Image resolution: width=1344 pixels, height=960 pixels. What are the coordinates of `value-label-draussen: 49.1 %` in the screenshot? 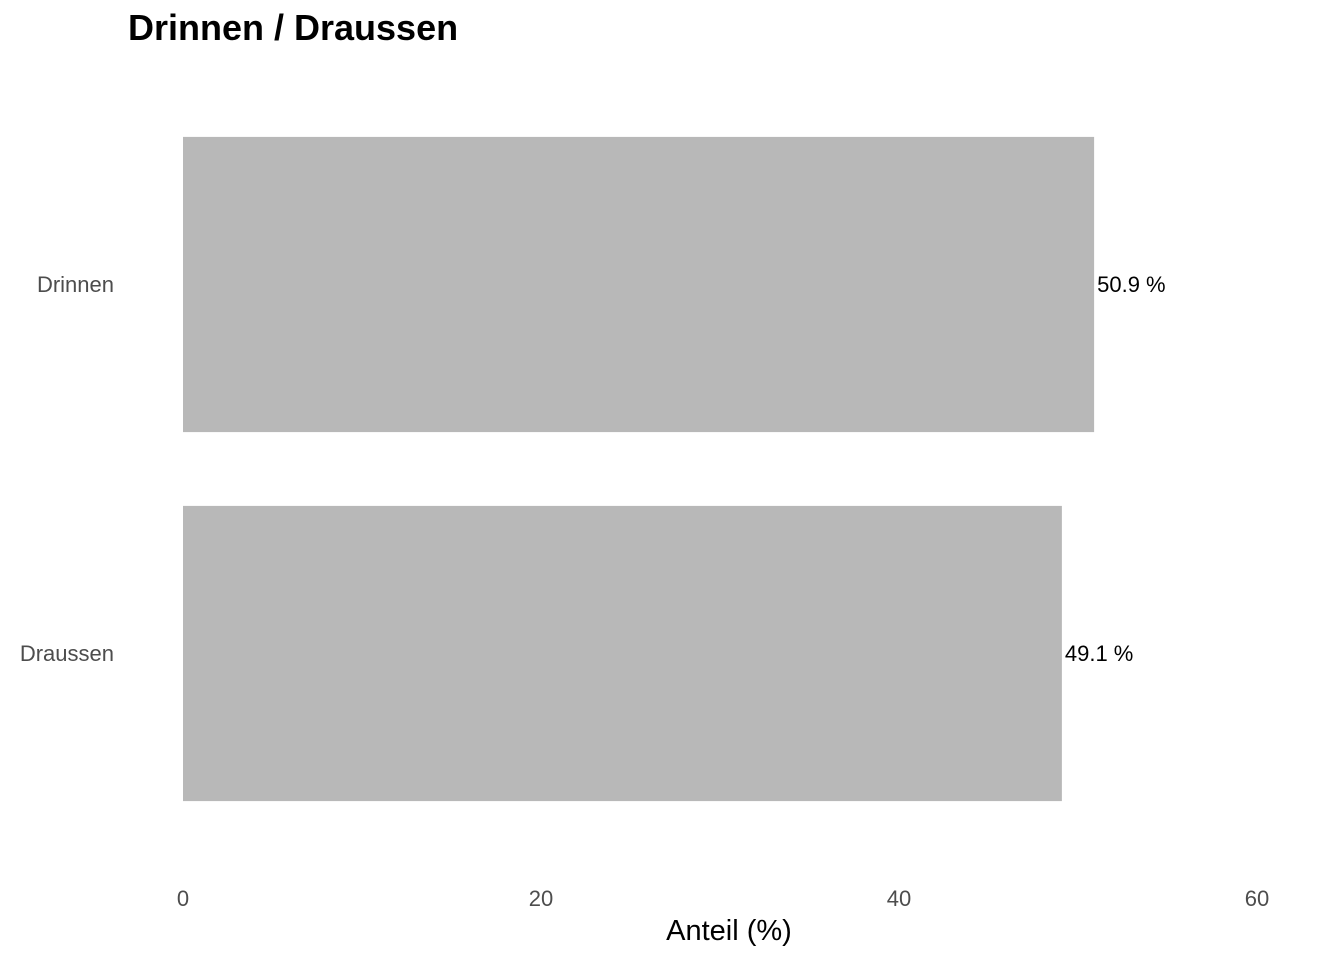 It's located at (1099, 653).